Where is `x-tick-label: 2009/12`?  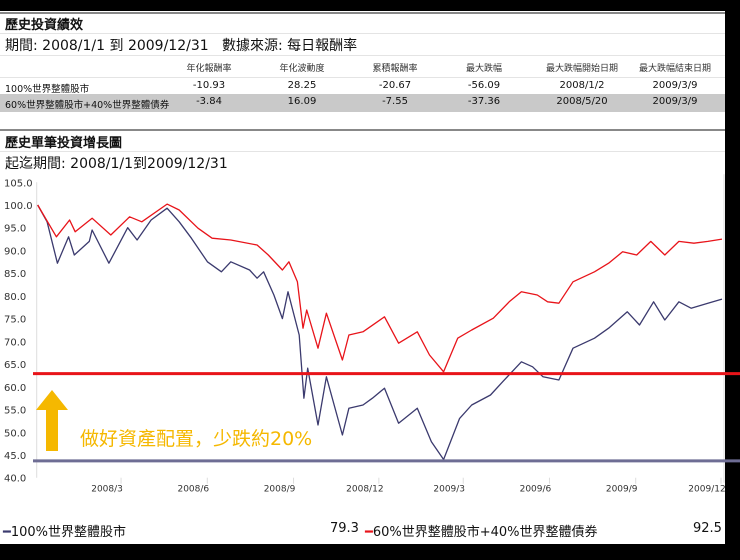 x-tick-label: 2009/12 is located at coordinates (706, 490).